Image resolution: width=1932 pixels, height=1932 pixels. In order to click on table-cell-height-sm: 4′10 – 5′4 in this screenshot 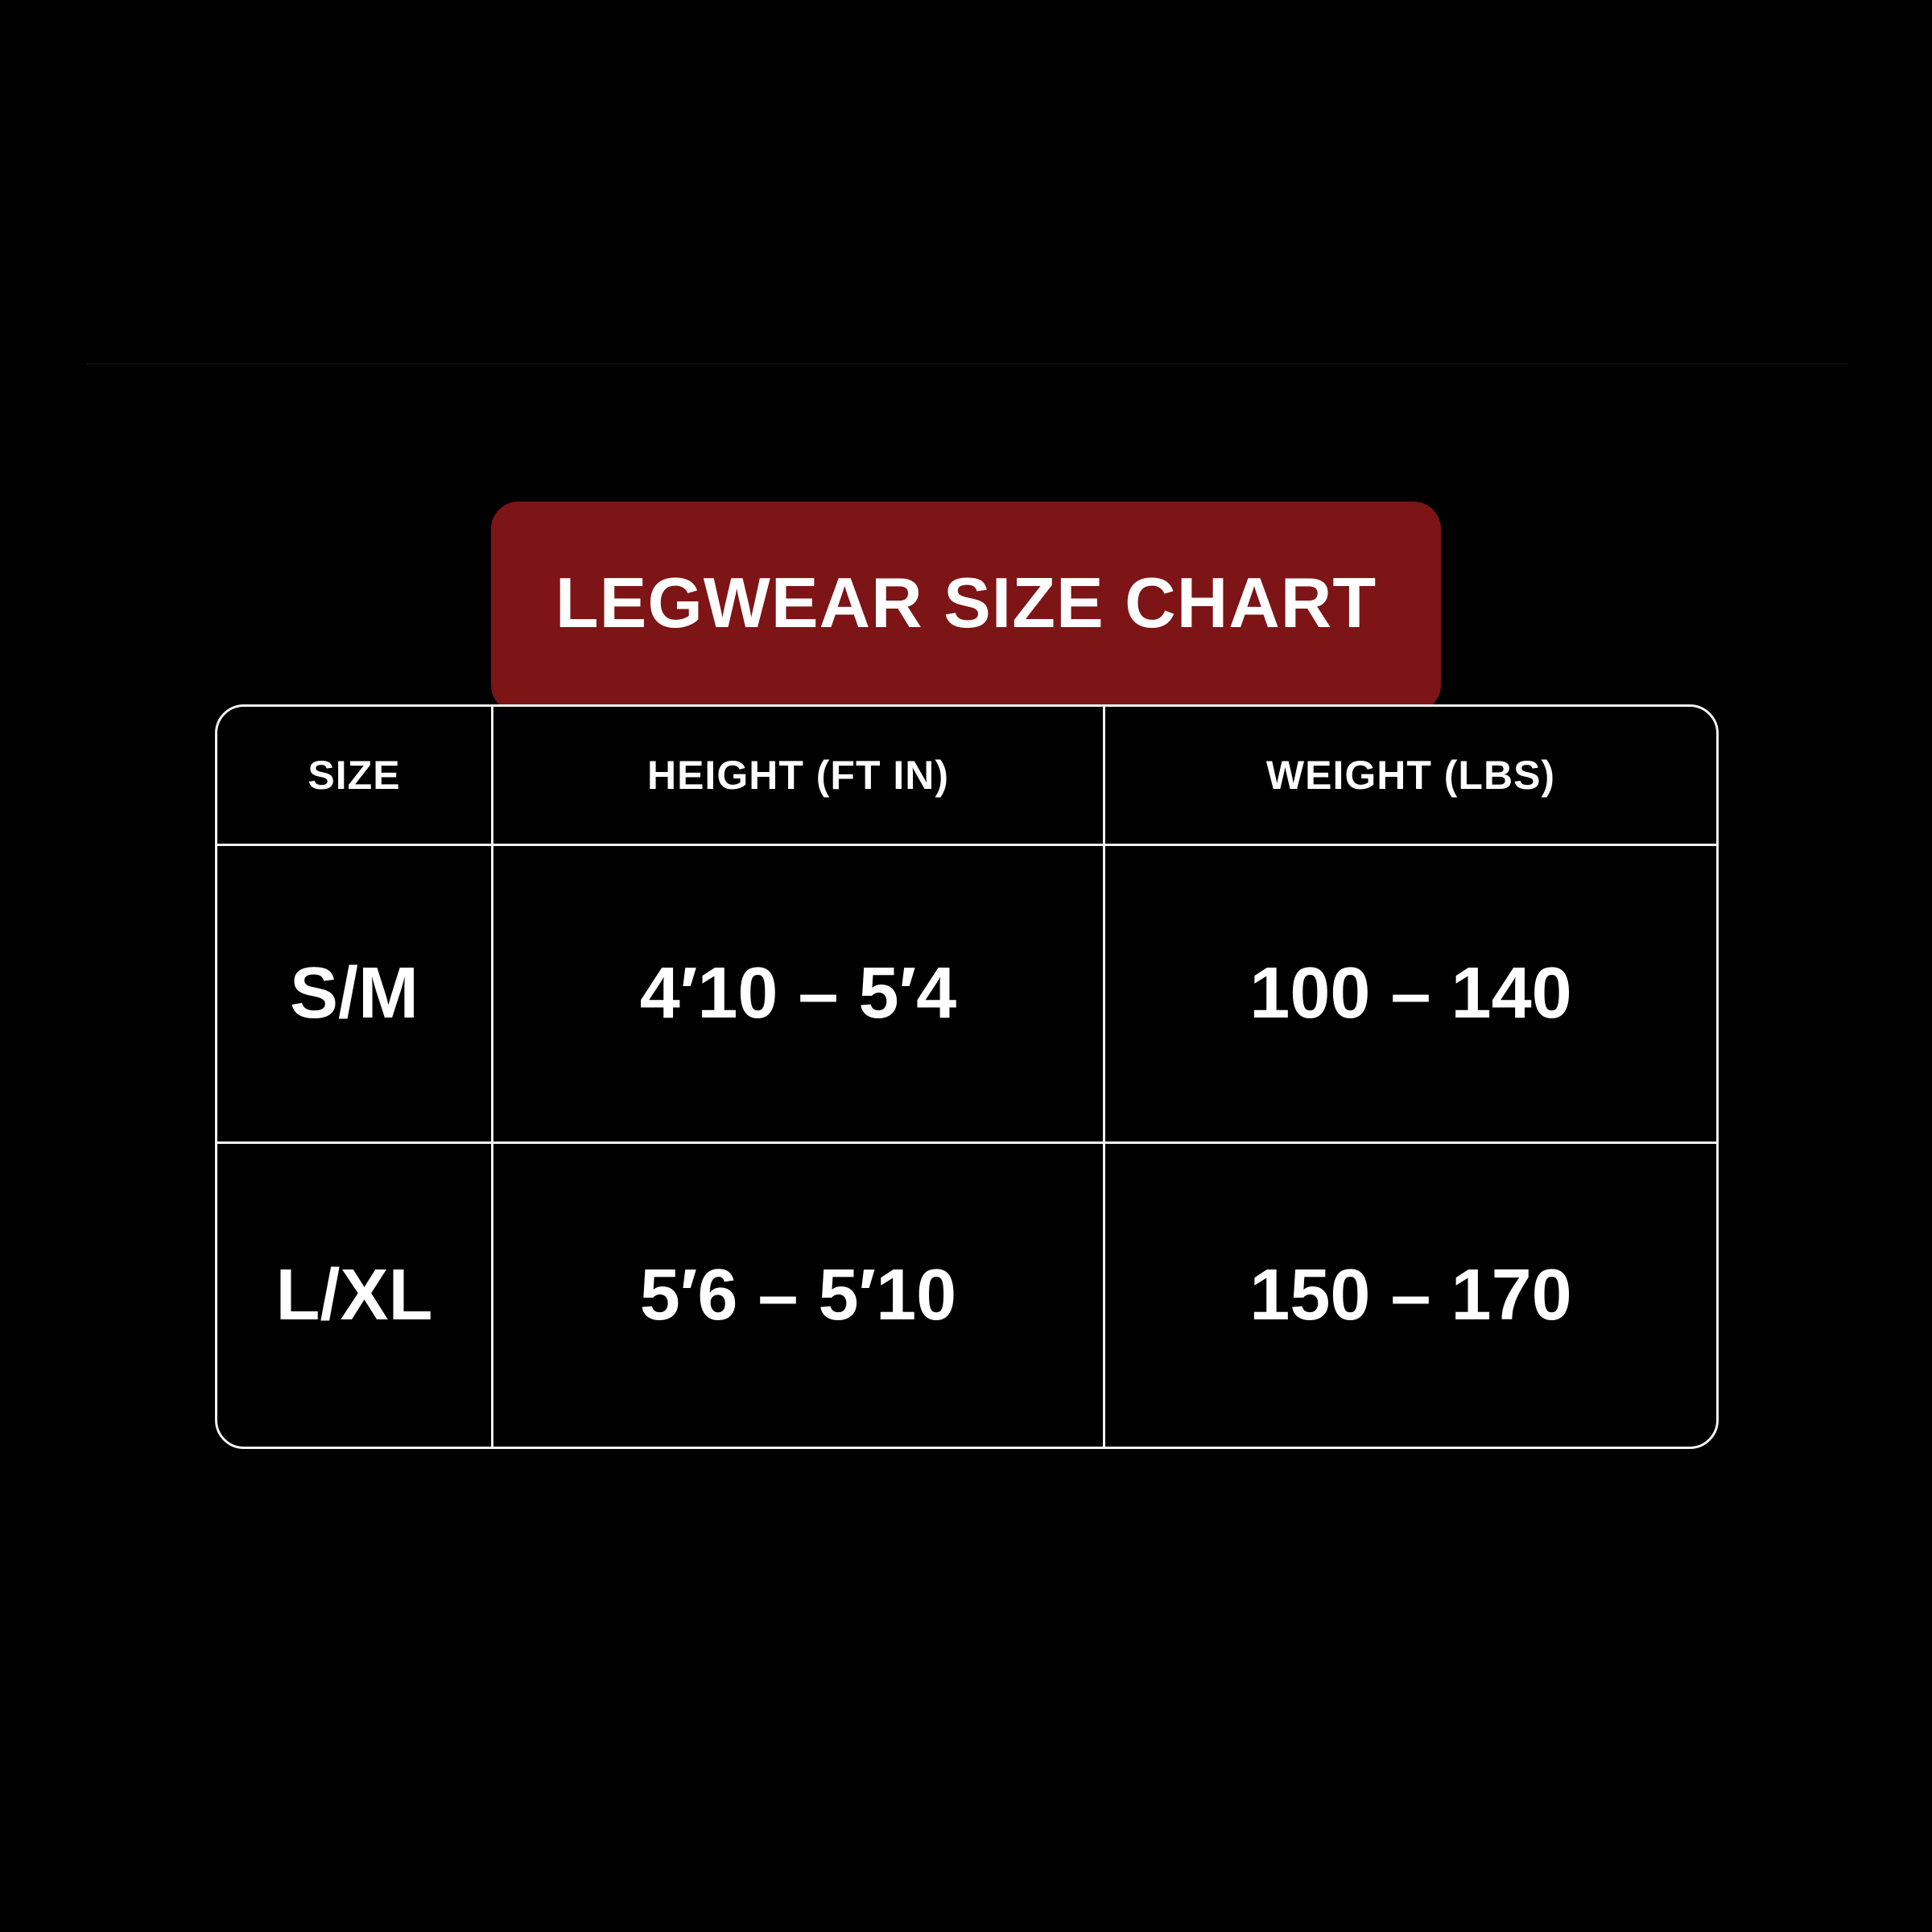, I will do `click(799, 995)`.